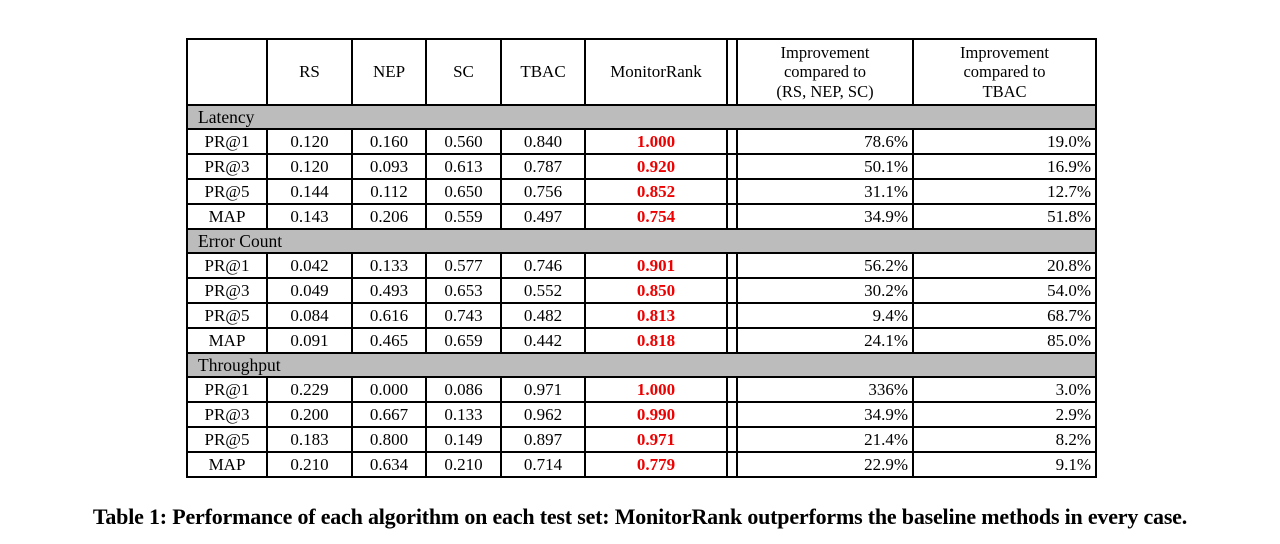 This screenshot has height=544, width=1280. What do you see at coordinates (463, 315) in the screenshot?
I see `value-cell: 0.743` at bounding box center [463, 315].